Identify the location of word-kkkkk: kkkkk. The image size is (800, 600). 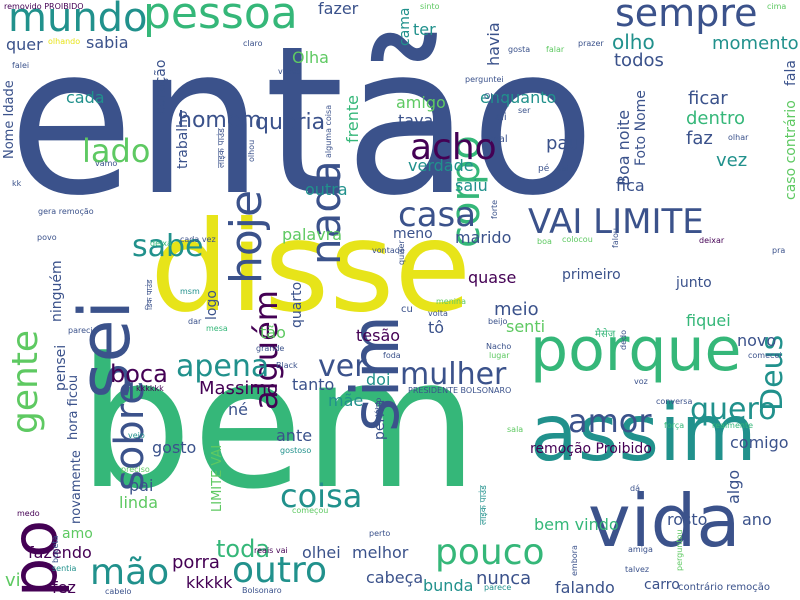
(209, 582).